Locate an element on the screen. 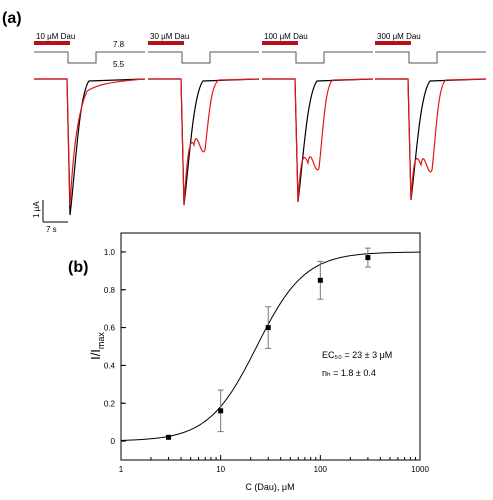 The image size is (493, 500). application-label: 300 μM Dau is located at coordinates (399, 36).